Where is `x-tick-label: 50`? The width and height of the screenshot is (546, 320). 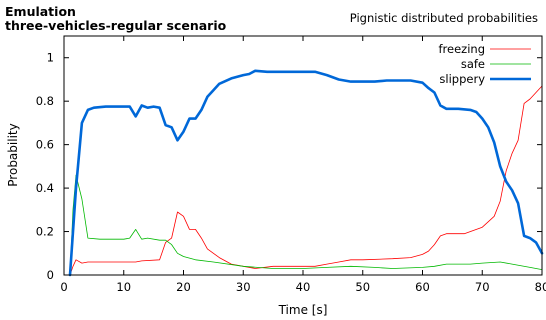
x-tick-label: 50 is located at coordinates (362, 287).